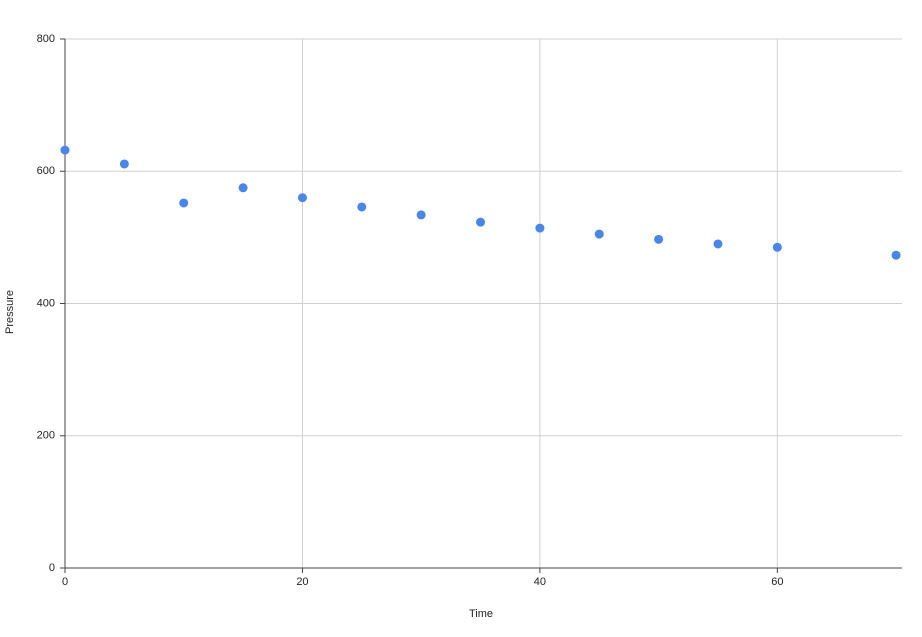  What do you see at coordinates (46, 171) in the screenshot?
I see `y-tick-label: 600` at bounding box center [46, 171].